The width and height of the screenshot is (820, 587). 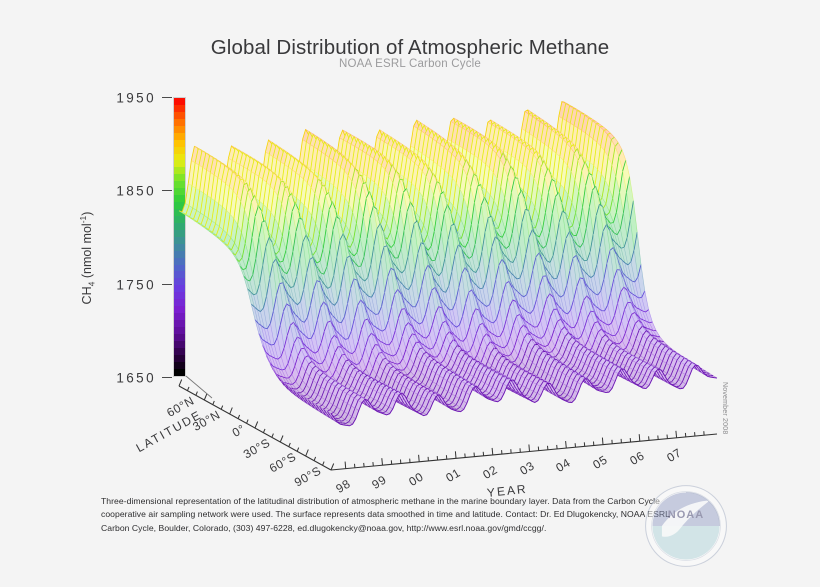 I want to click on noaa-seal-icon, so click(x=686, y=526).